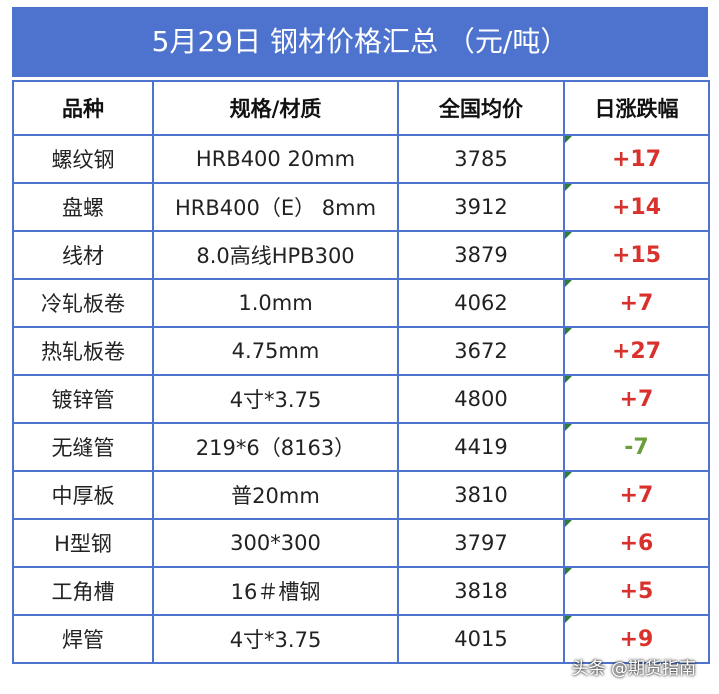  I want to click on cell-daily-change: +15, so click(636, 255).